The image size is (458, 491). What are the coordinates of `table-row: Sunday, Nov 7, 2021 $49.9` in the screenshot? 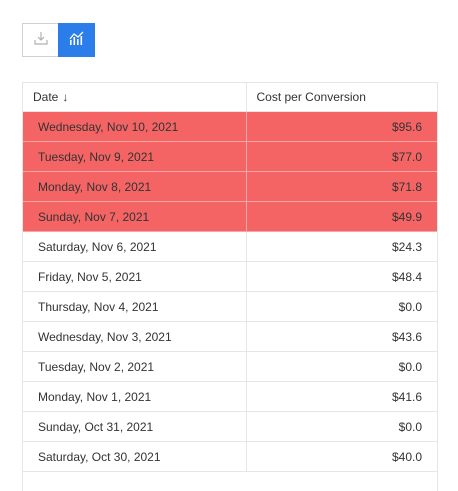 It's located at (230, 216).